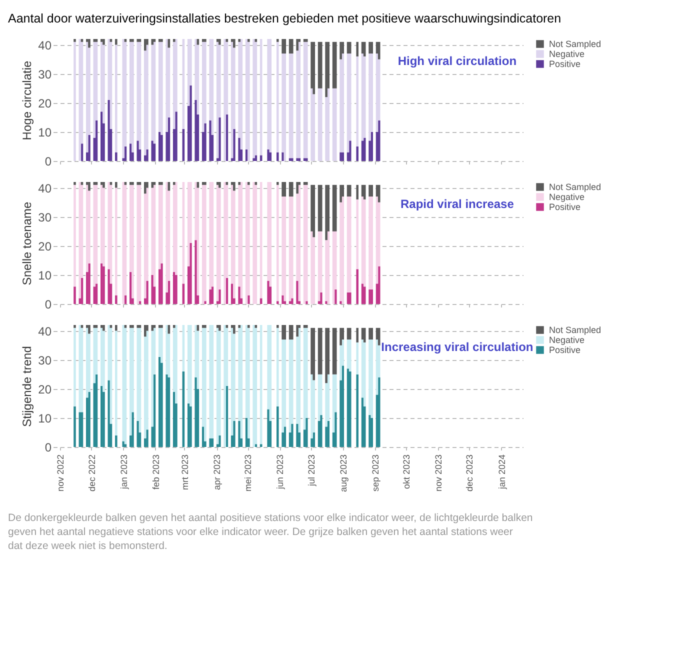 This screenshot has width=680, height=661. Describe the element at coordinates (457, 204) in the screenshot. I see `annotation: Rapid viral increase` at that location.